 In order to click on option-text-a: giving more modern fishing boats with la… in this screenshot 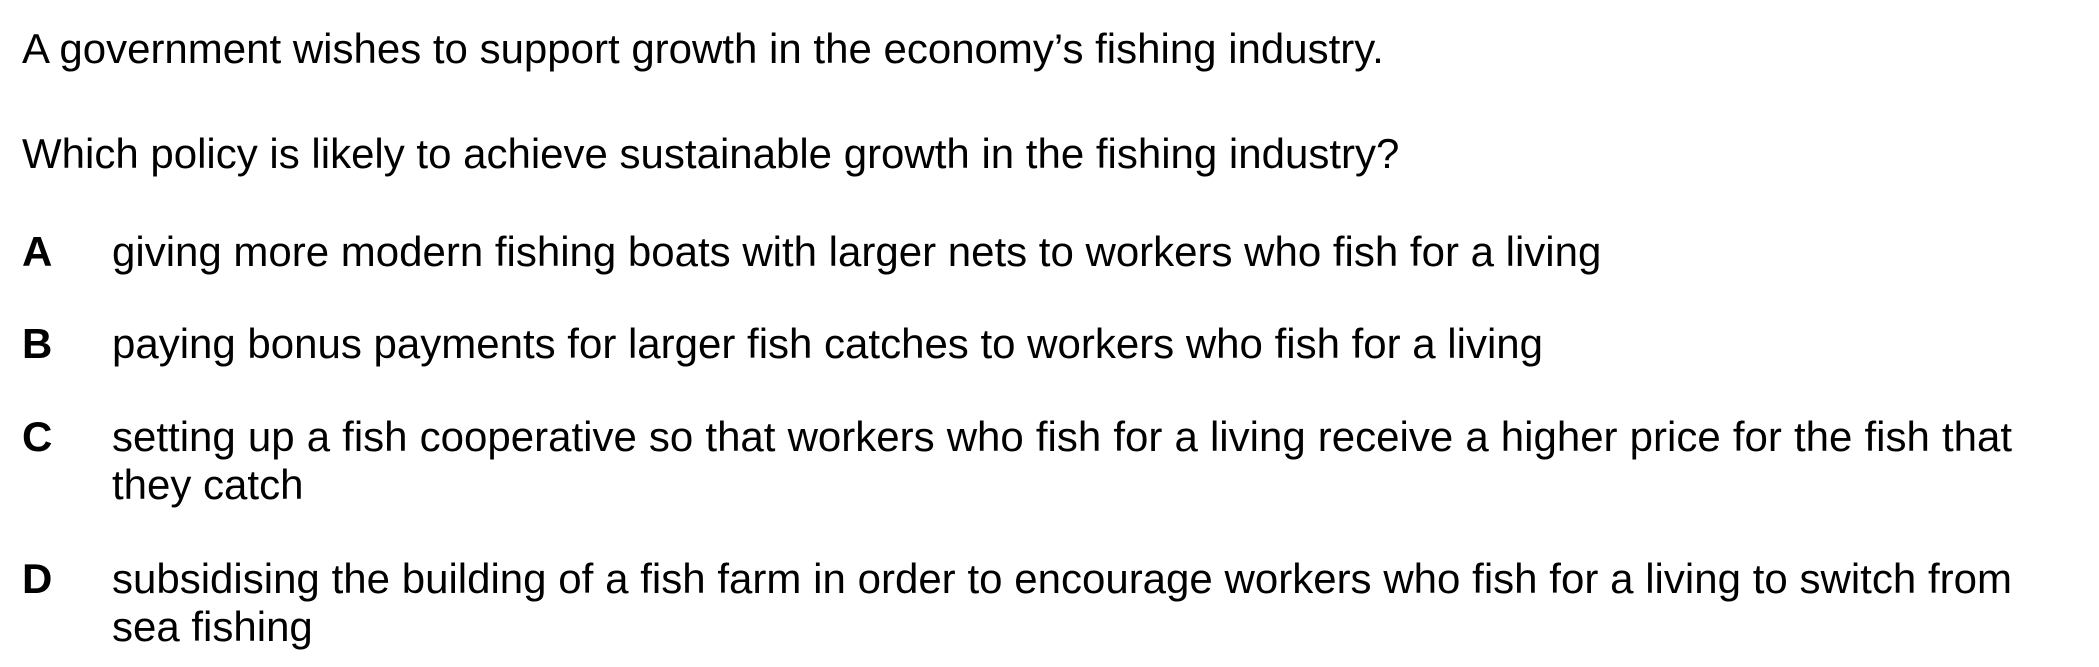, I will do `click(857, 251)`.